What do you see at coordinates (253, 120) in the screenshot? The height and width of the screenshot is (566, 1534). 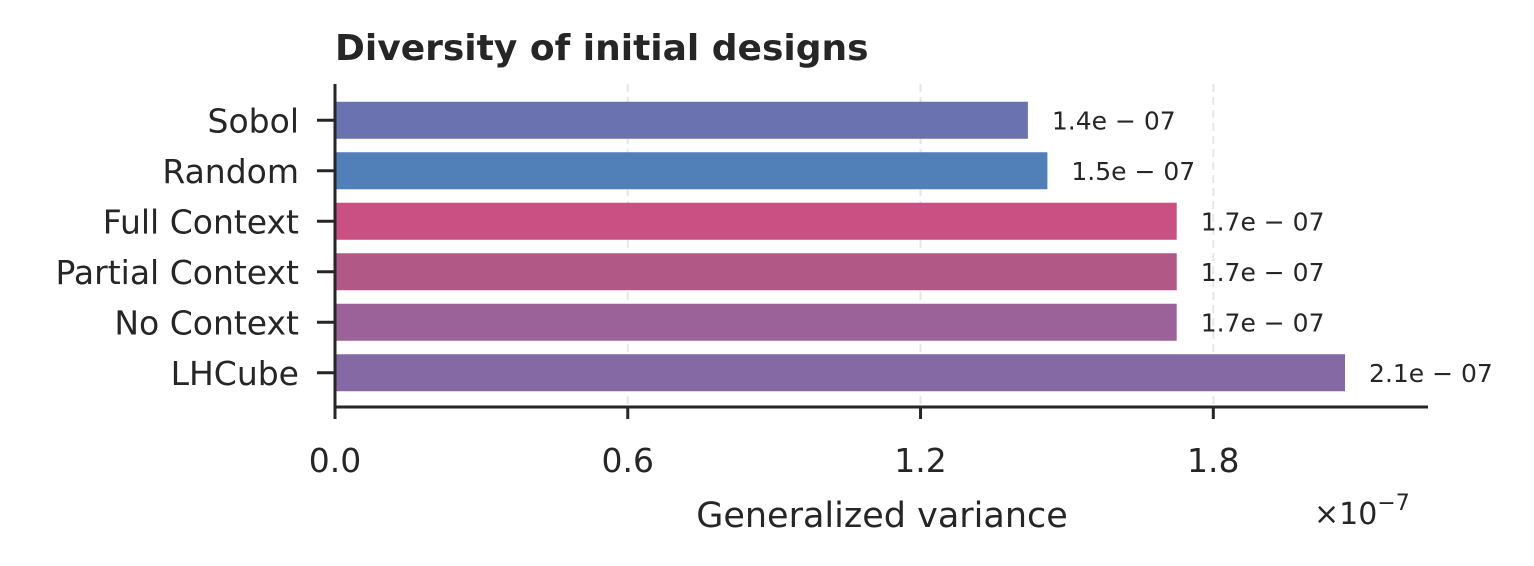 I see `y-tick-label: Sobol` at bounding box center [253, 120].